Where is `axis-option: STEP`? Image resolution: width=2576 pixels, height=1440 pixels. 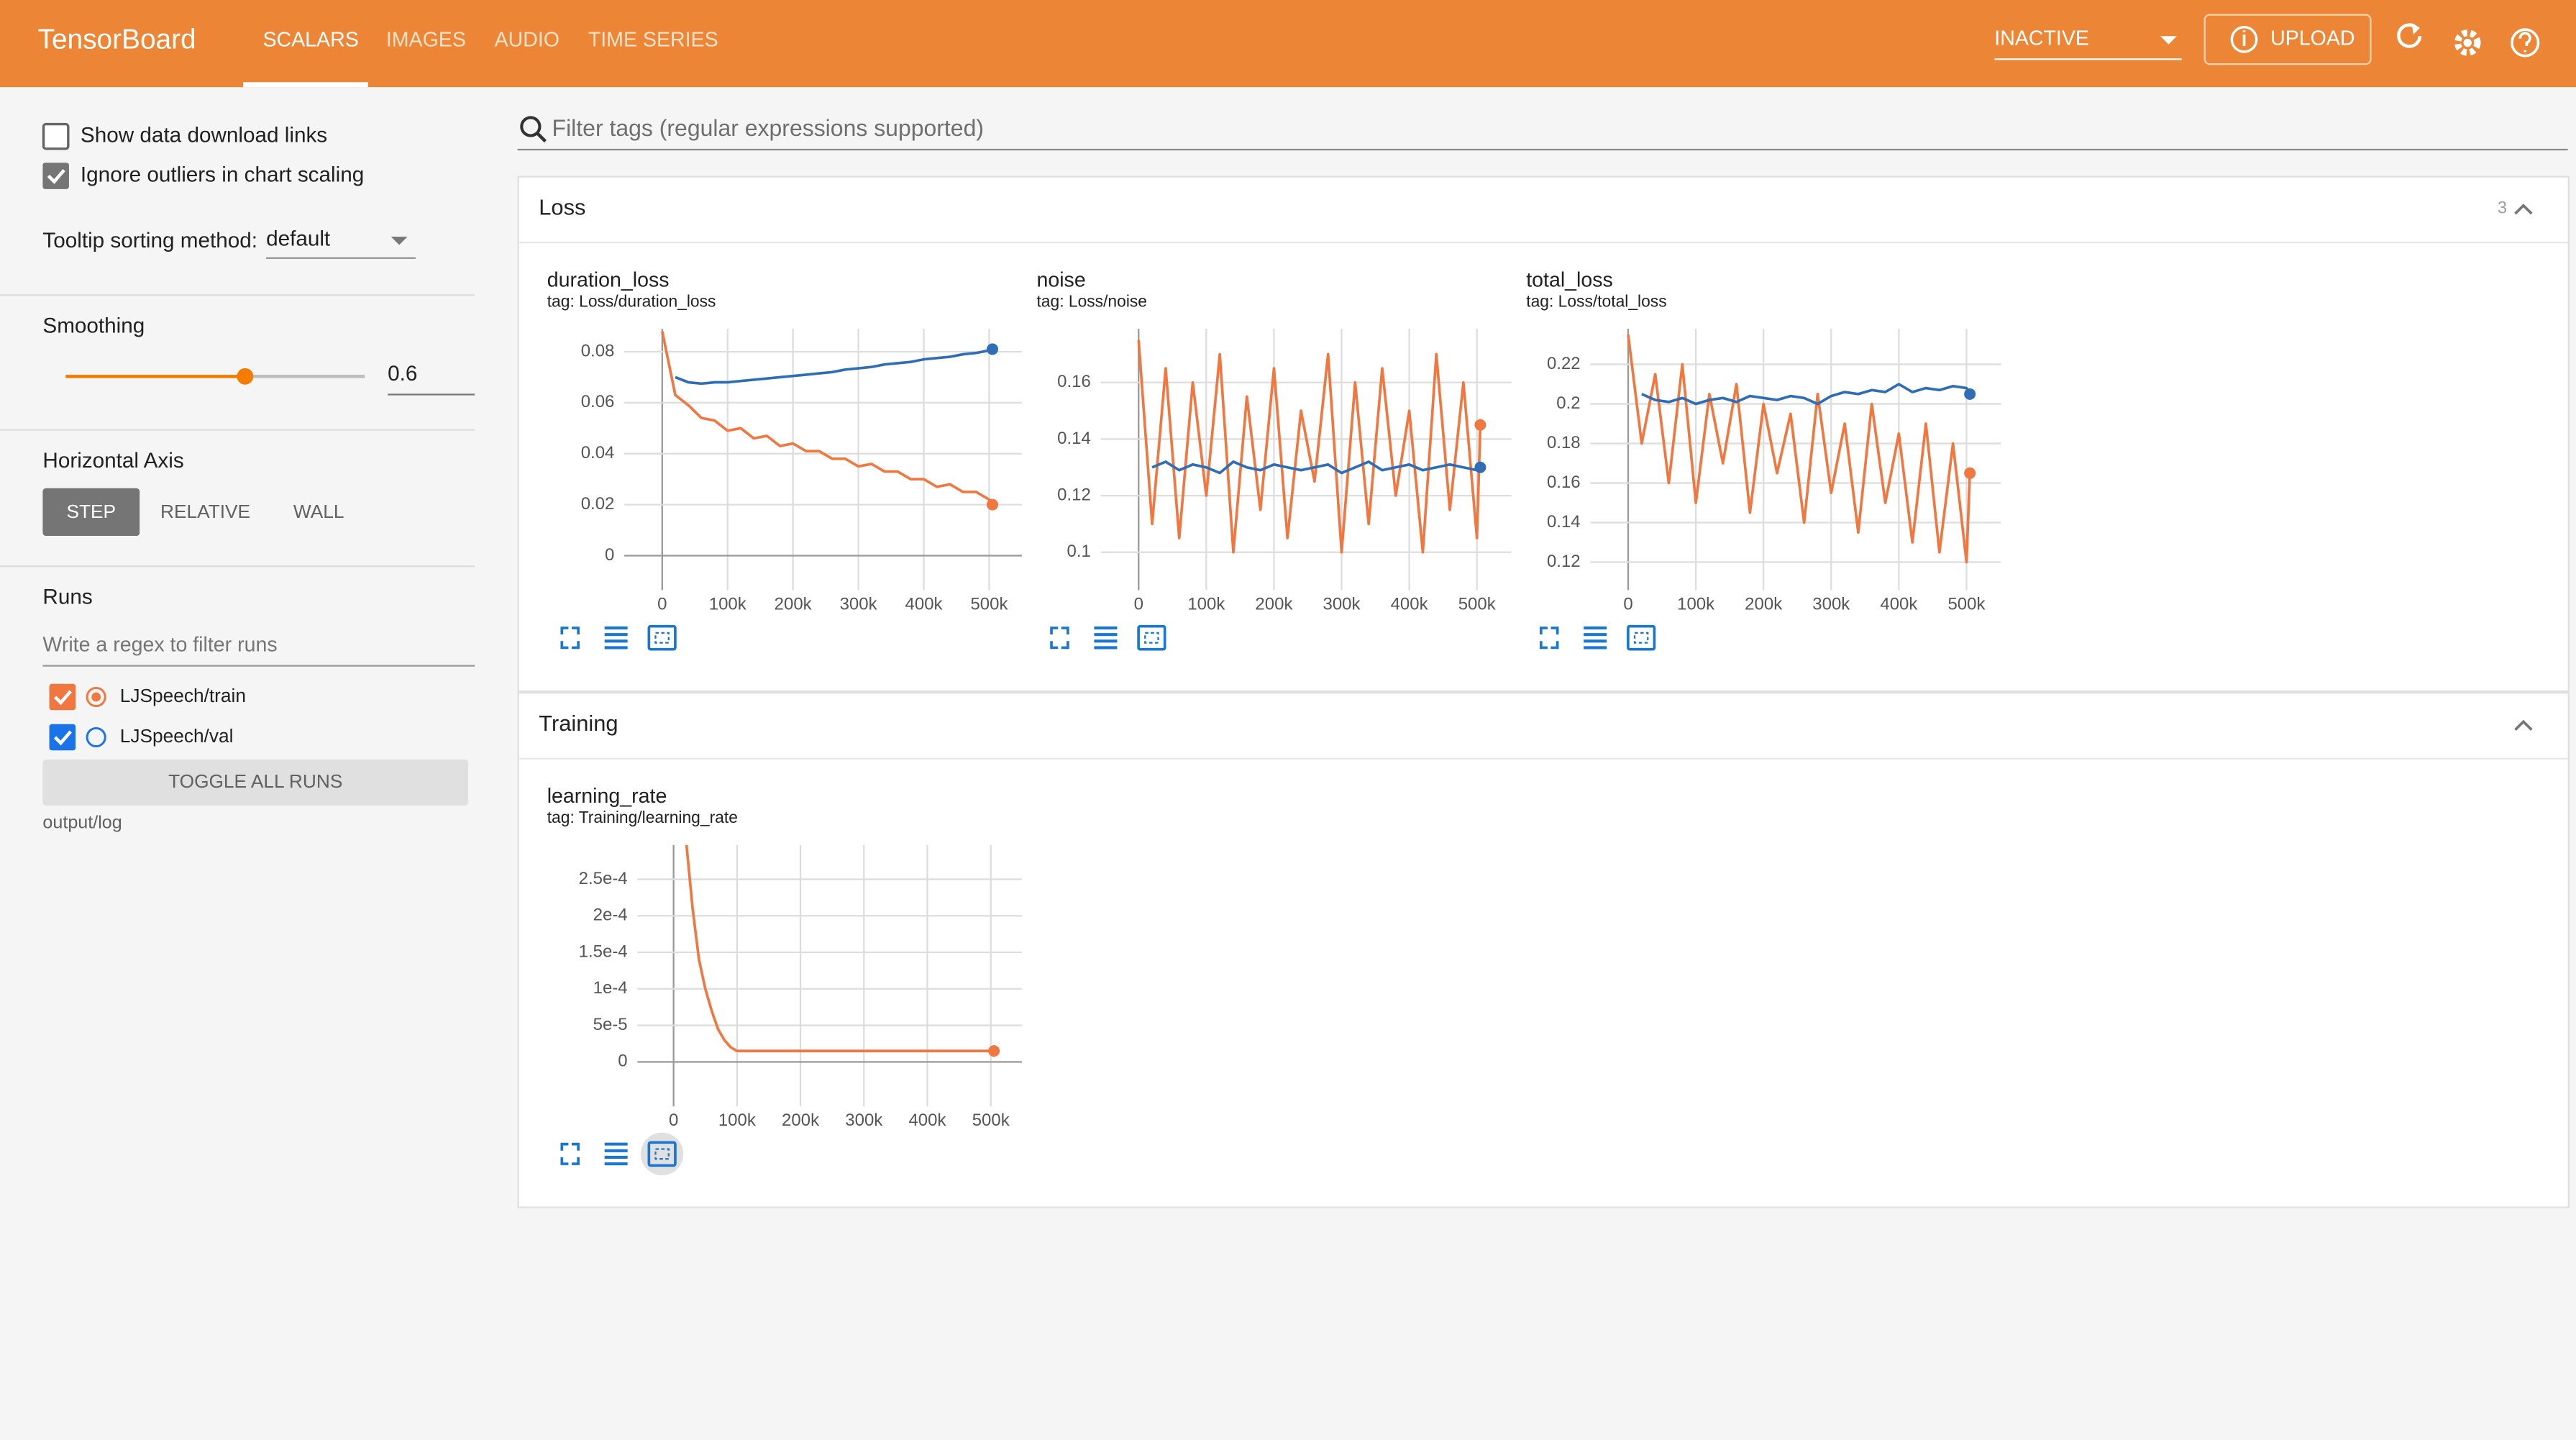
axis-option: STEP is located at coordinates (91, 511).